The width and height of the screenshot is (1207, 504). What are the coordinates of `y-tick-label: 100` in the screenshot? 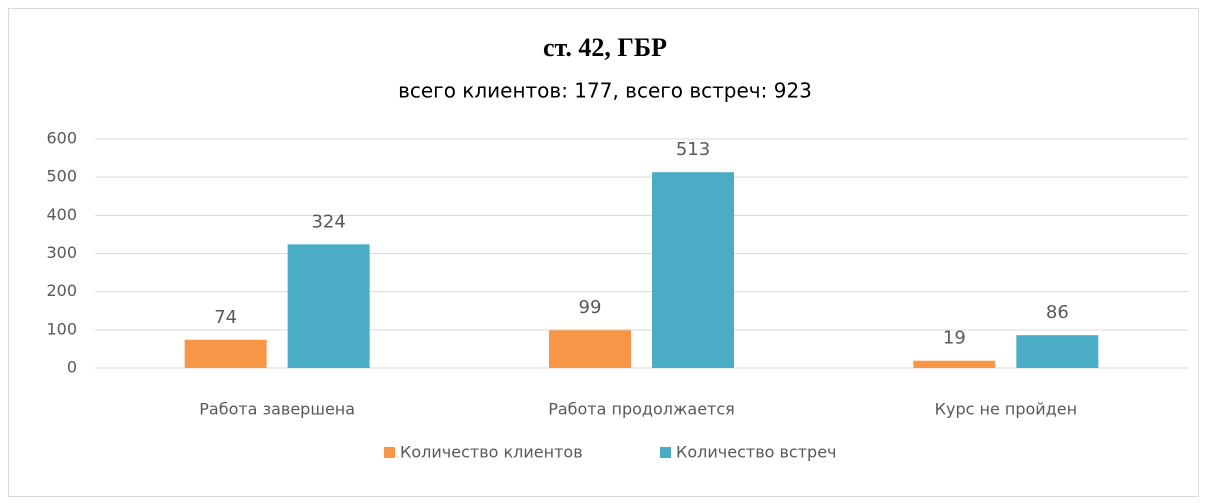 It's located at (61, 328).